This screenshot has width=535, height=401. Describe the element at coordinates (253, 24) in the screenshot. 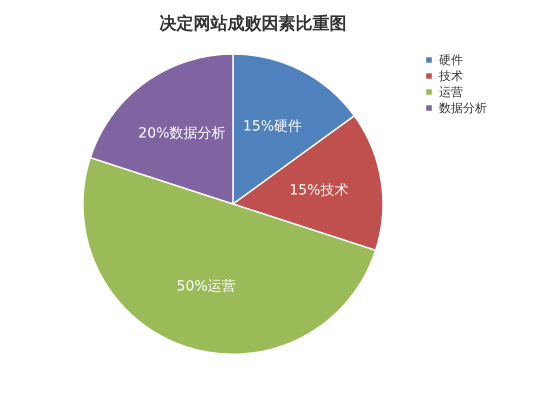

I see `chart-title: 决定网站成败因素比重图` at that location.